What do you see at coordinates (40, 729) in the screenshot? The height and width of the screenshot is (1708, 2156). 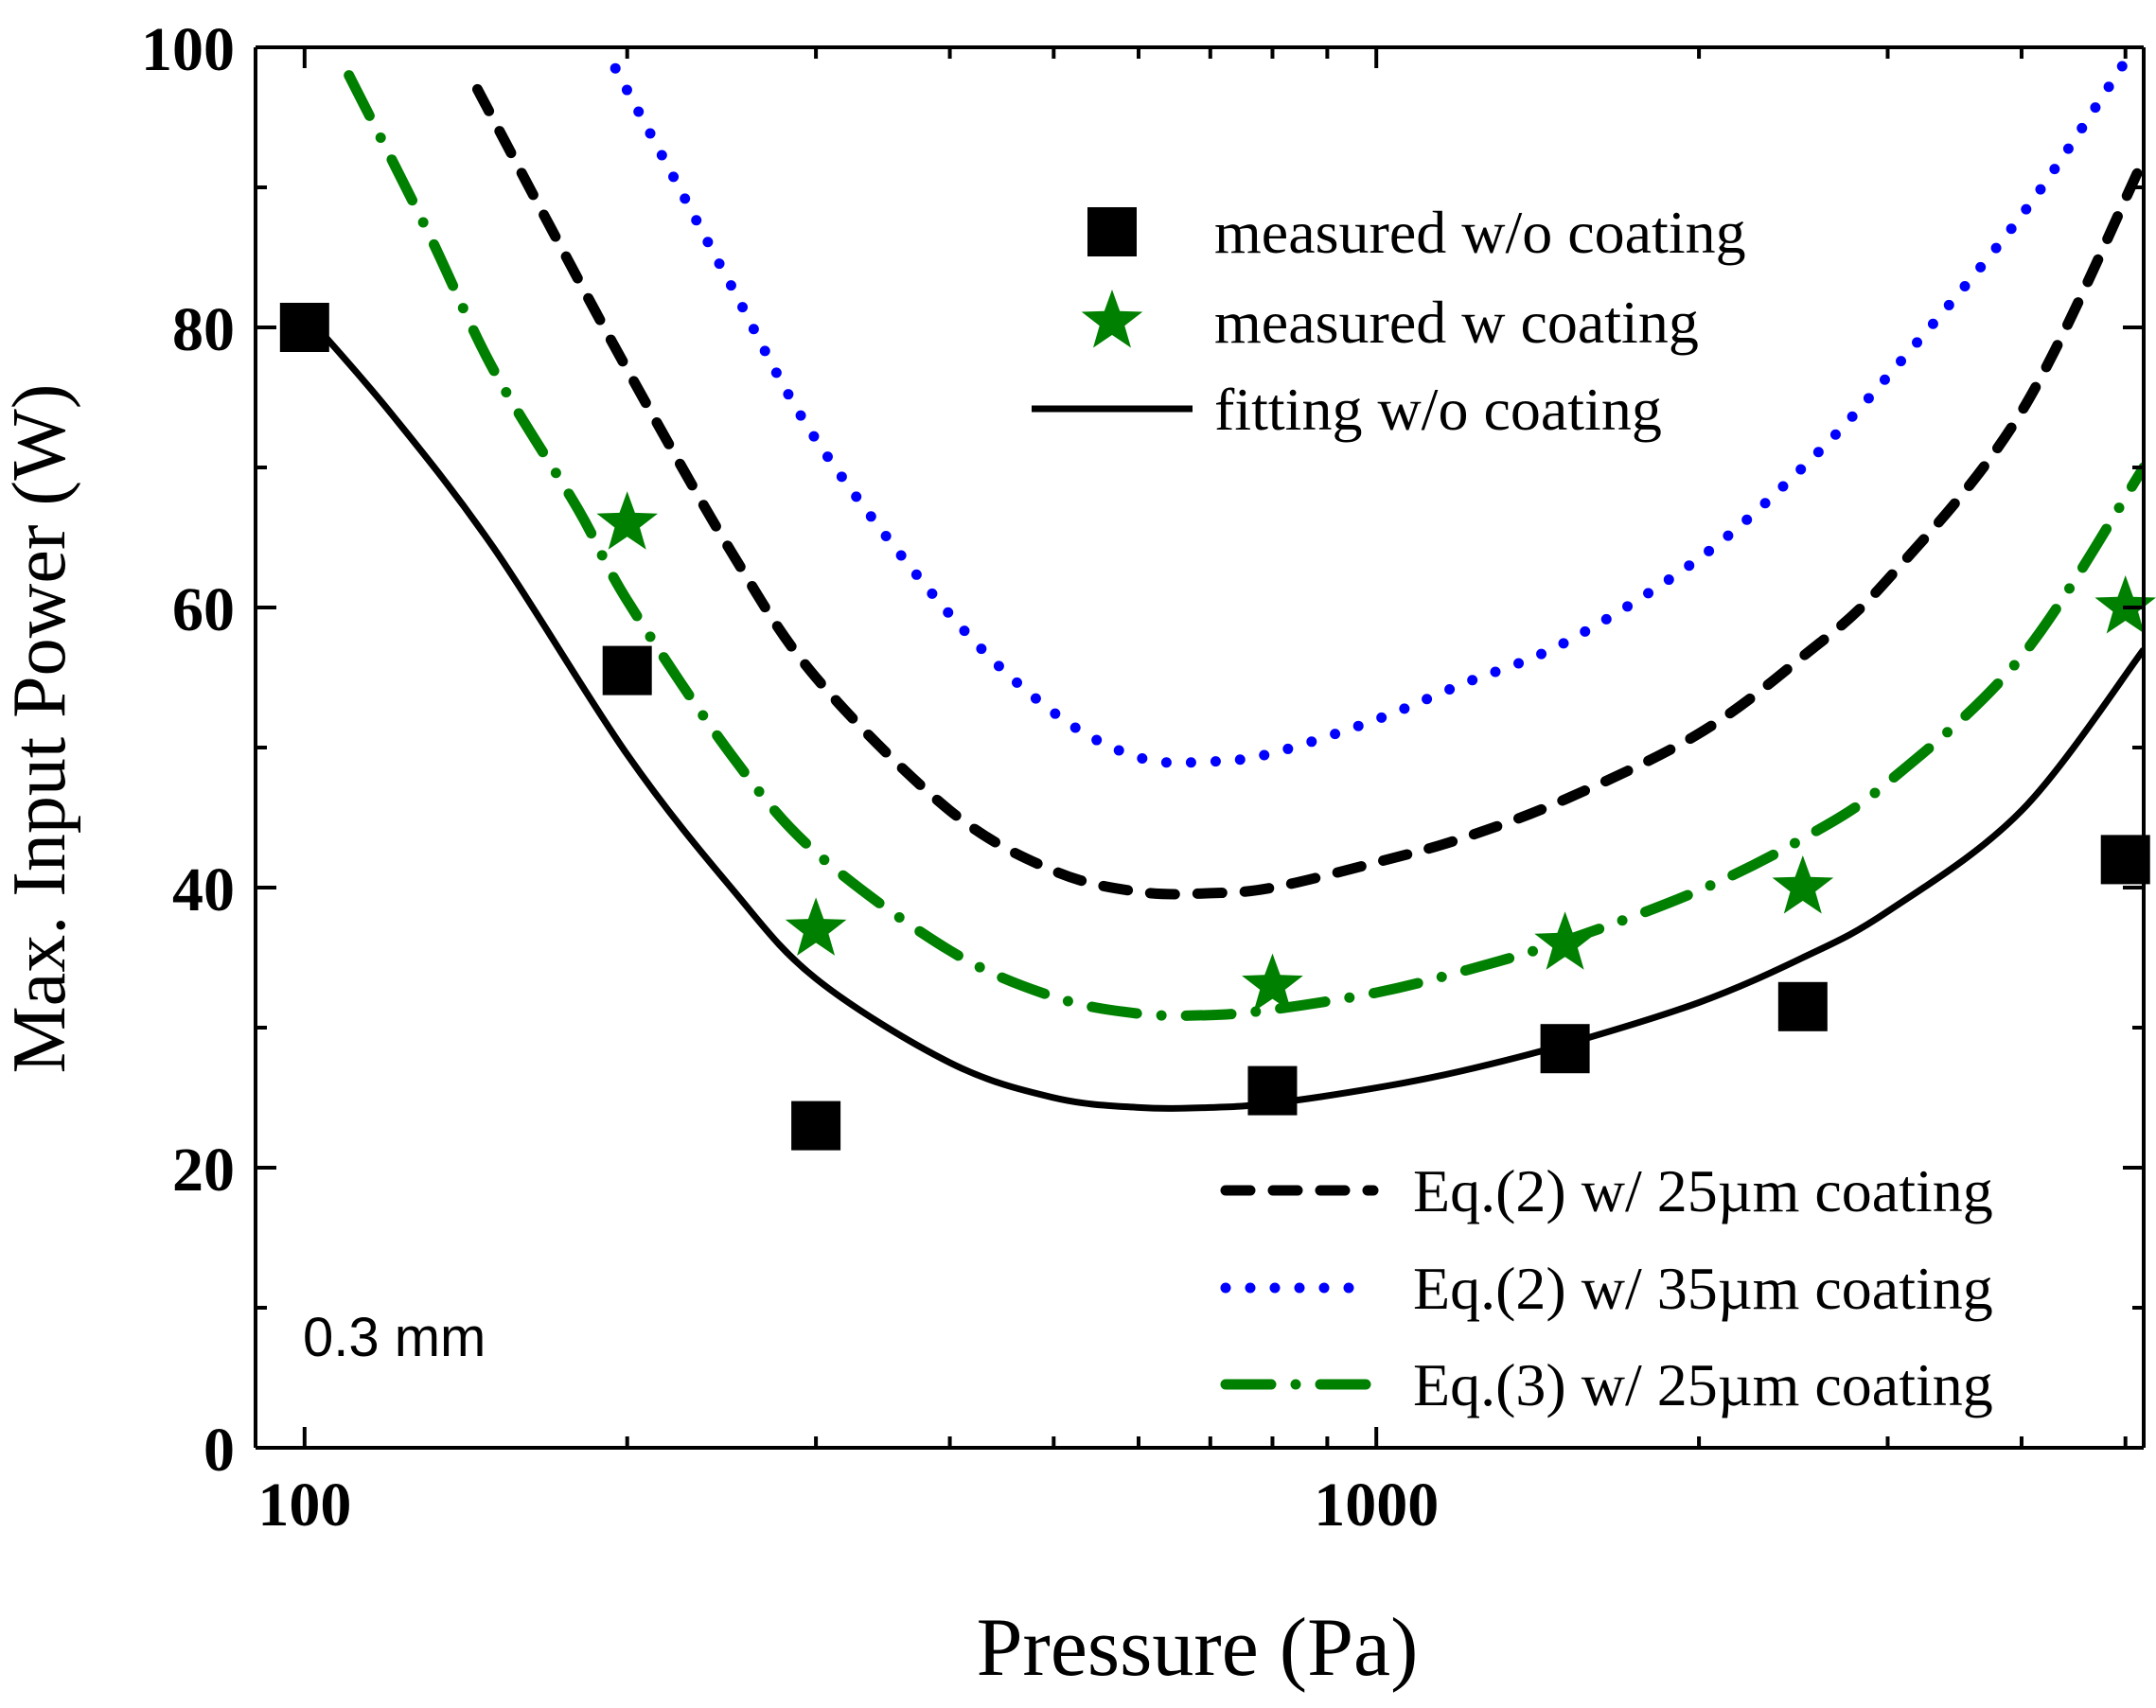 I see `y-axis-title: Max. Input Power (W)` at bounding box center [40, 729].